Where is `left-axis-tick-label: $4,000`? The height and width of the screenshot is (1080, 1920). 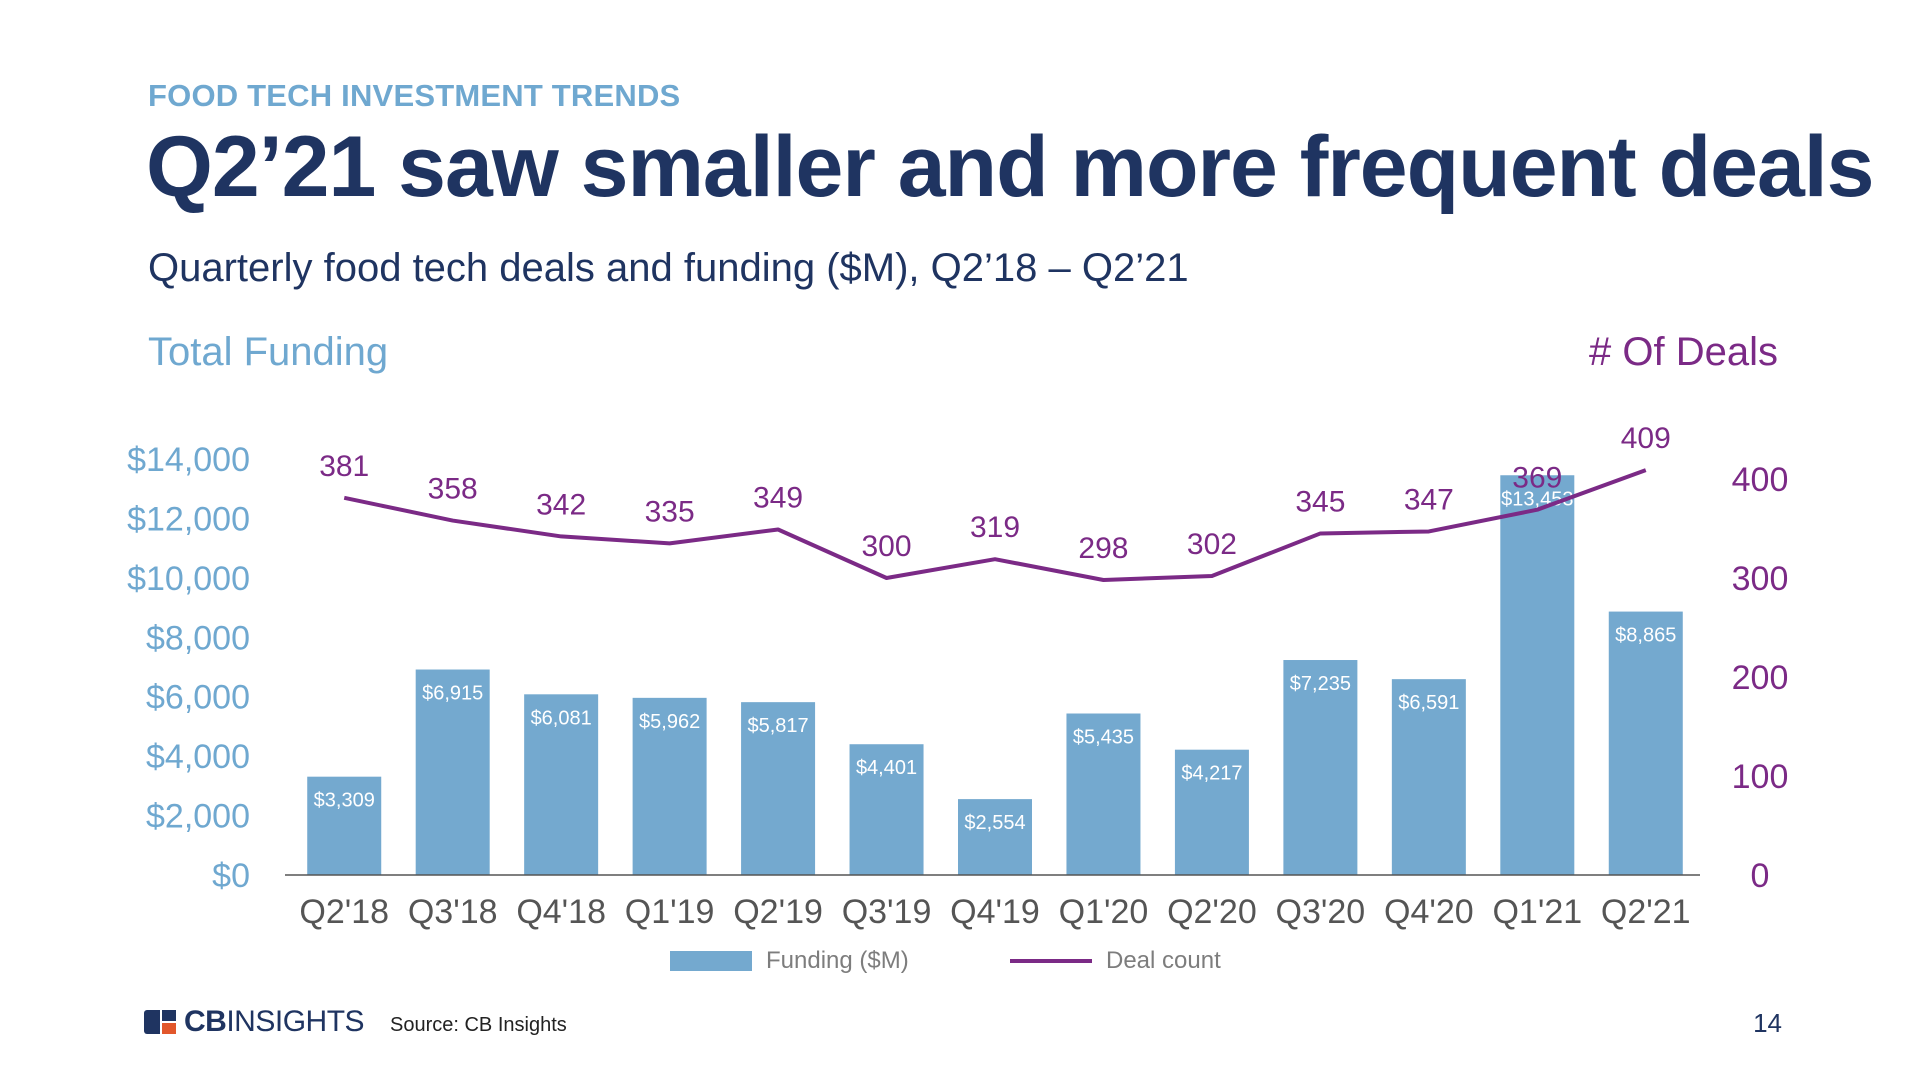
left-axis-tick-label: $4,000 is located at coordinates (198, 757).